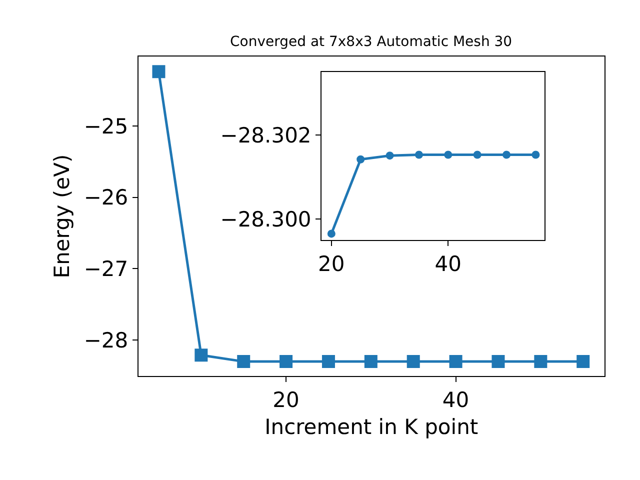 This screenshot has height=480, width=640. Describe the element at coordinates (106, 340) in the screenshot. I see `y-tick-label: −28` at that location.